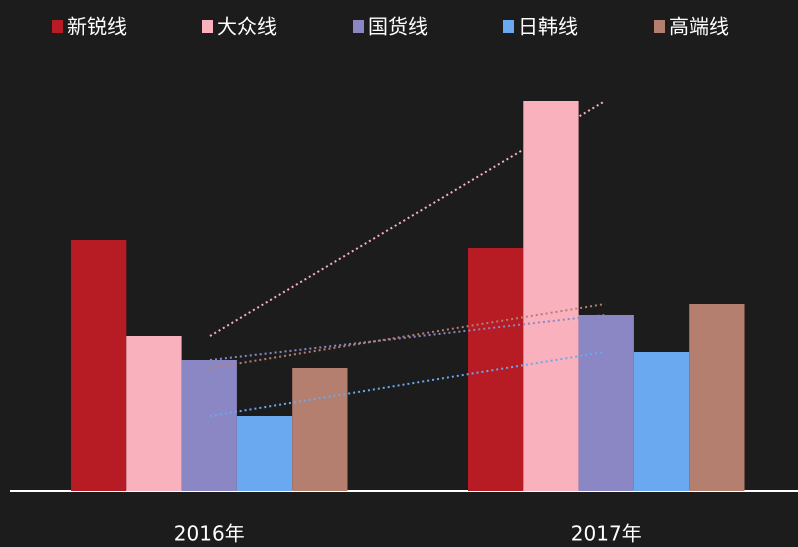  Describe the element at coordinates (247, 27) in the screenshot. I see `legend-label: 大众线` at that location.